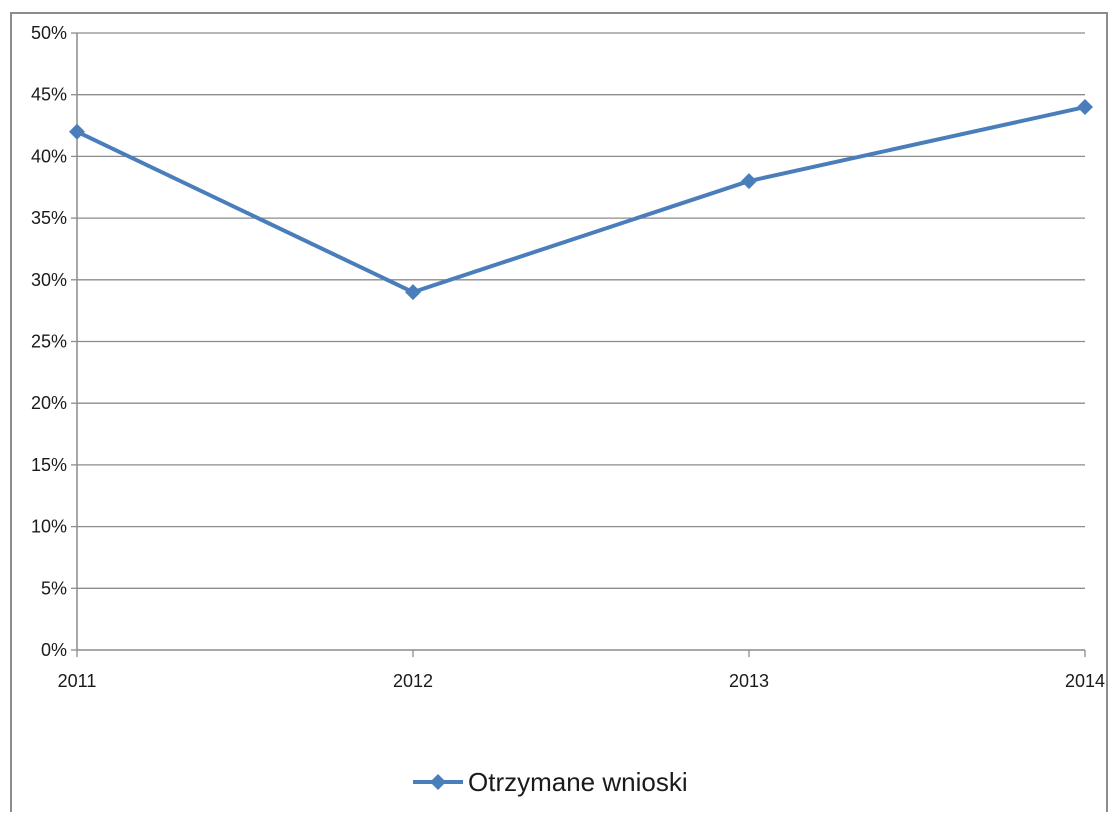 This screenshot has height=814, width=1110. I want to click on legend: Otrzymane wnioski, so click(550, 782).